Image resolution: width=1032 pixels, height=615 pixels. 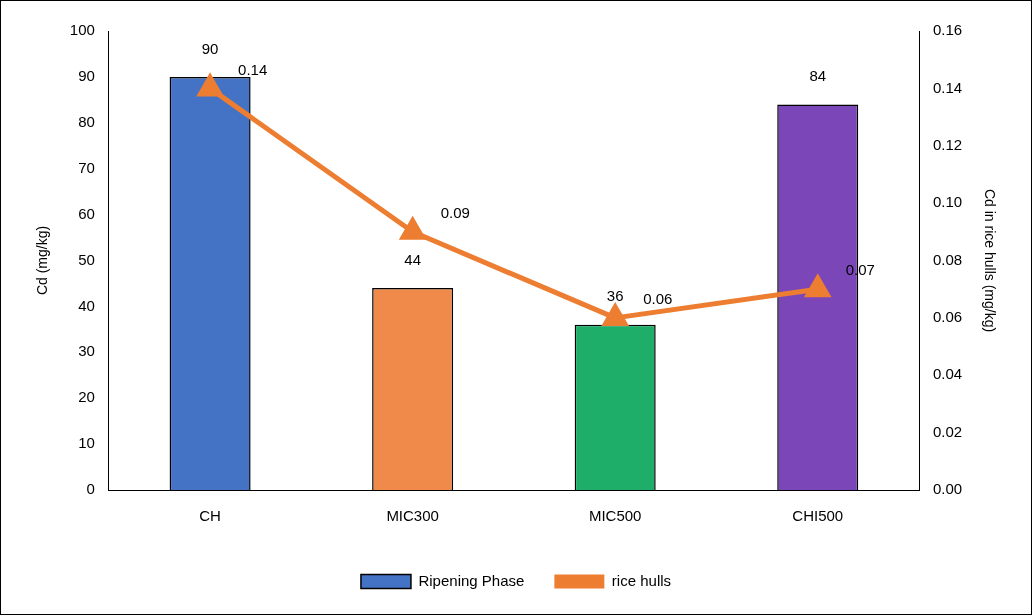 I want to click on data-label: 0.14, so click(x=253, y=69).